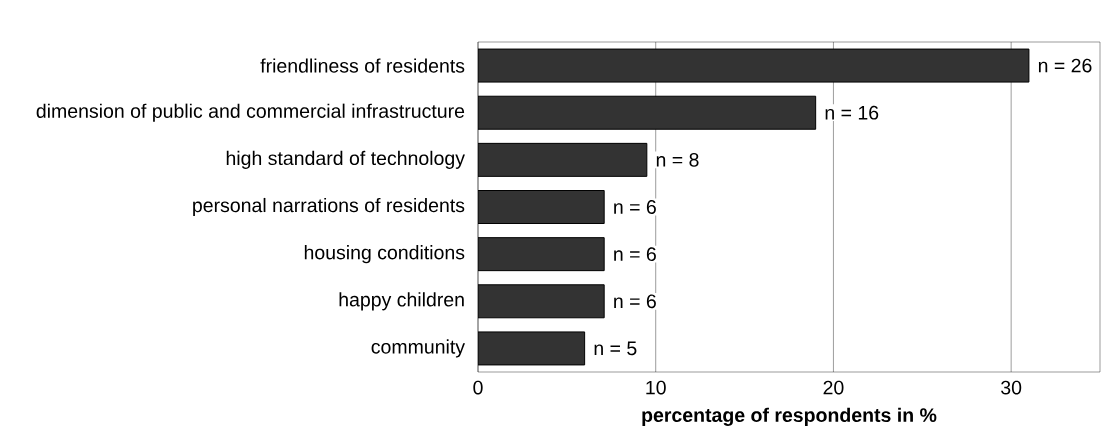  What do you see at coordinates (384, 254) in the screenshot?
I see `y-tick-label: housing conditions` at bounding box center [384, 254].